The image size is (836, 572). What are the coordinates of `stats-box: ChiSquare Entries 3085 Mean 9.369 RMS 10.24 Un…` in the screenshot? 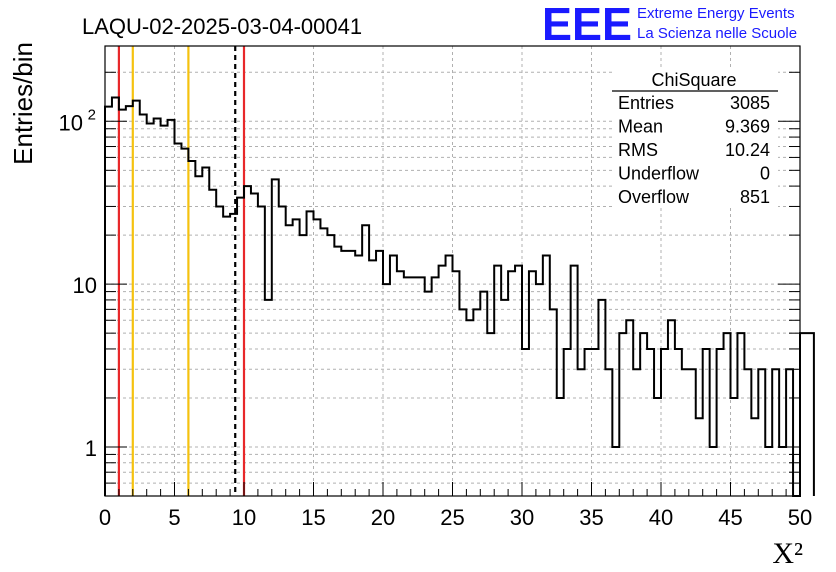 It's located at (695, 138).